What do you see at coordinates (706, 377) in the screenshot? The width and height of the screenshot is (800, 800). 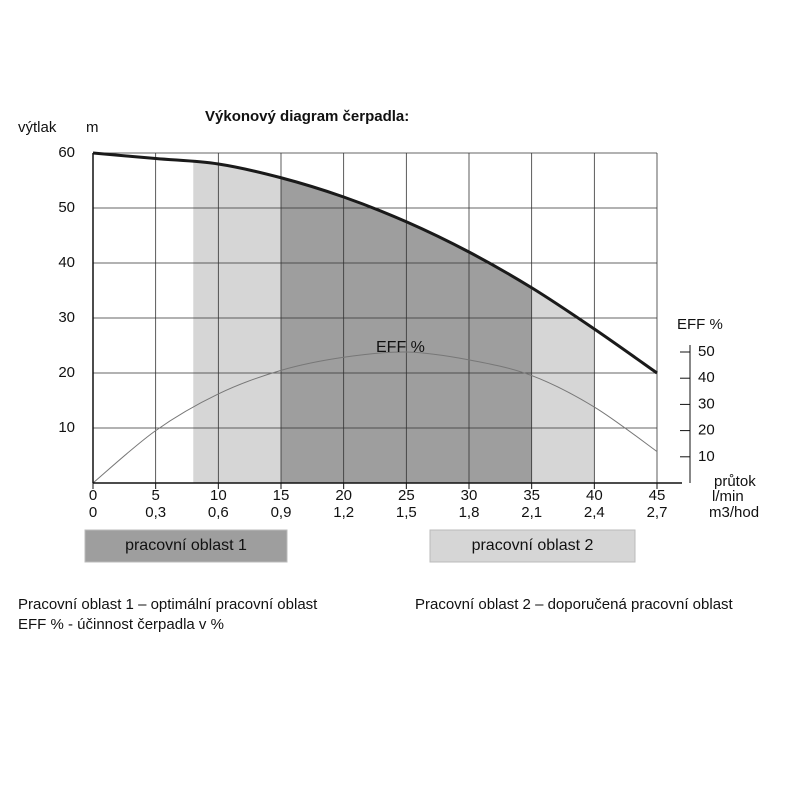 I see `y2-tick-label: 40` at bounding box center [706, 377].